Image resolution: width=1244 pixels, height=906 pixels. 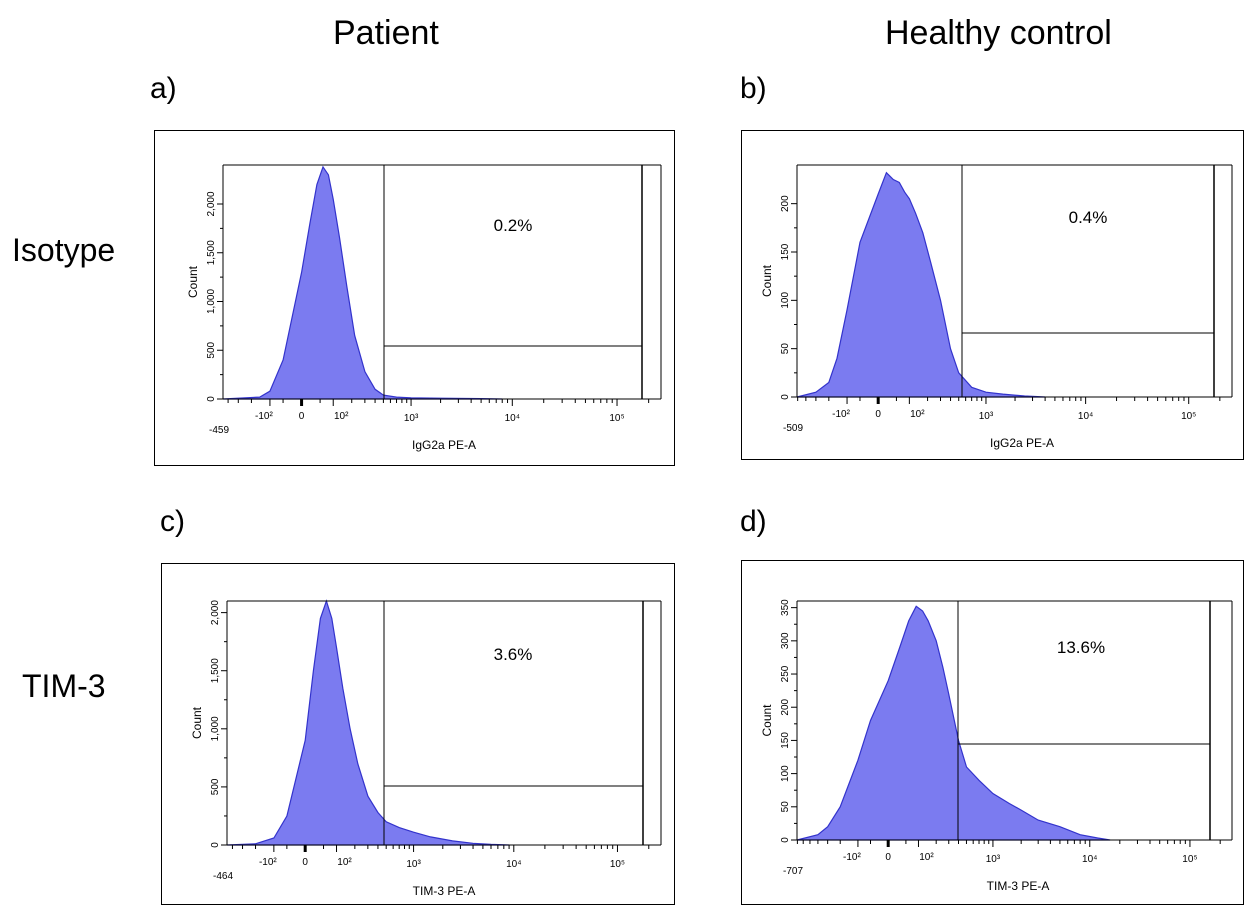 I want to click on gate-percentage-label: 0.2%, so click(x=513, y=225).